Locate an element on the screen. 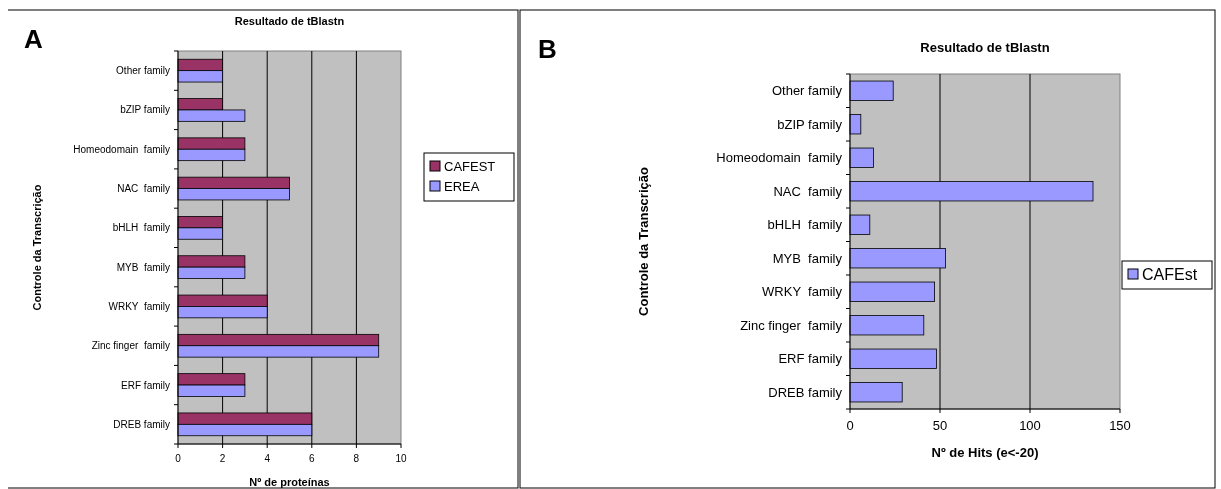  legend-label: CAFEST is located at coordinates (470, 166).